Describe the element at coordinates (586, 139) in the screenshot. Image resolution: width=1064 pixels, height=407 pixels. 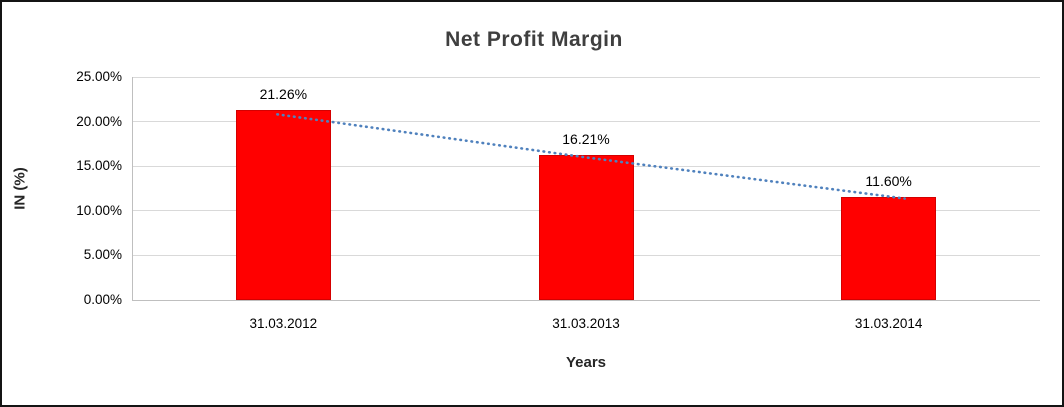
I see `data-label: 16.21%` at that location.